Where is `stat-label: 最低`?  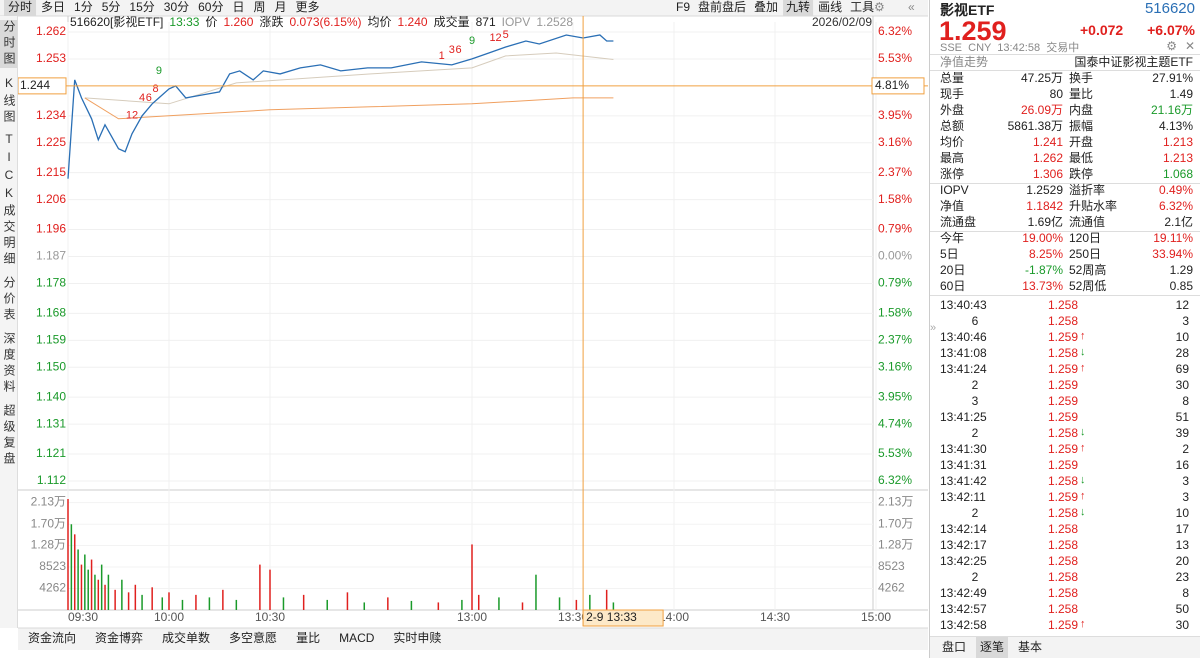 stat-label: 最低 is located at coordinates (1081, 158).